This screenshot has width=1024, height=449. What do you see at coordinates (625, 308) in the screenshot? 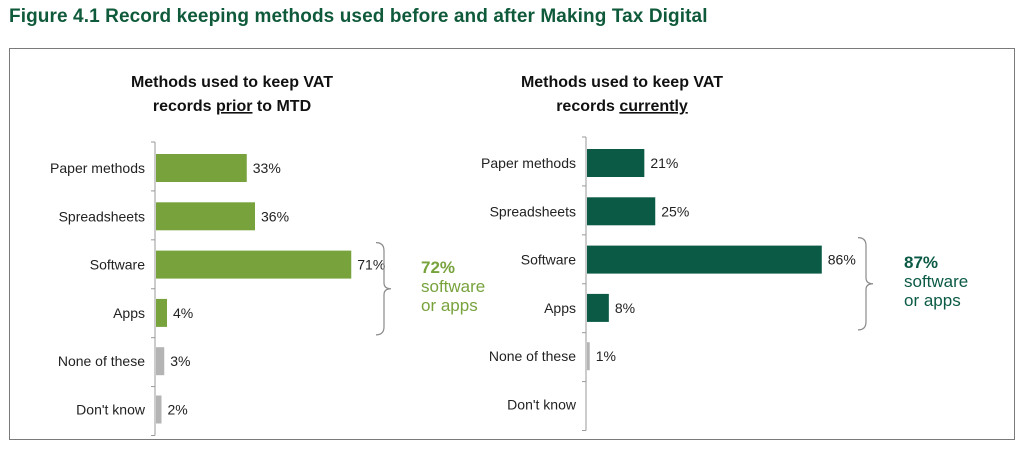
I see `data-label: 8%` at bounding box center [625, 308].